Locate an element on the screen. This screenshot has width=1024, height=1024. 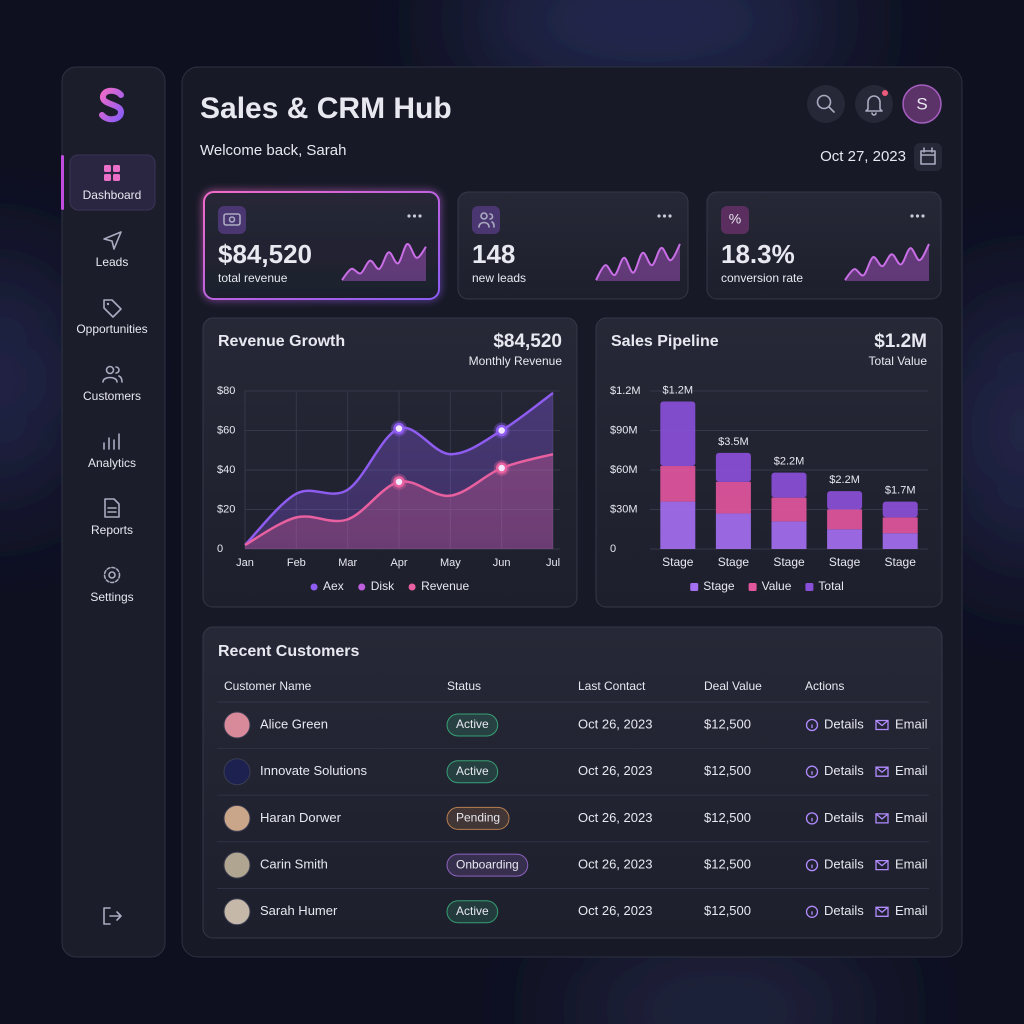
kpi-label: conversion rate is located at coordinates (762, 278).